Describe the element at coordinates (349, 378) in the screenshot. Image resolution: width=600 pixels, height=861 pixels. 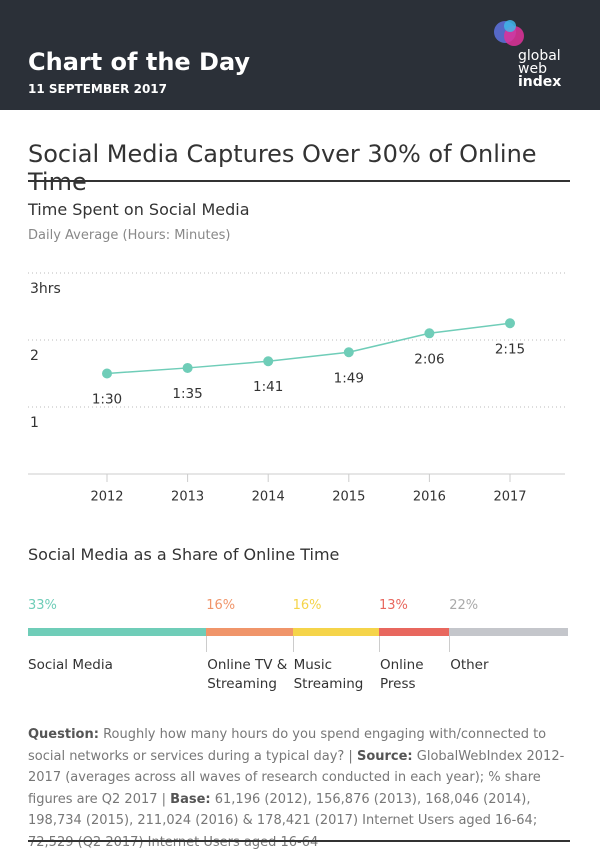
I see `value-label: 1:49` at that location.